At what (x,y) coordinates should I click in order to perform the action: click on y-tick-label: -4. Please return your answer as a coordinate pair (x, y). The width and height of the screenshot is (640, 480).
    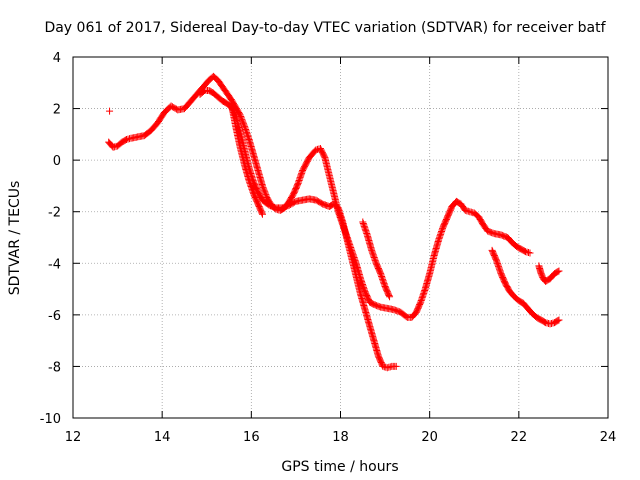
    Looking at the image, I should click on (54, 264).